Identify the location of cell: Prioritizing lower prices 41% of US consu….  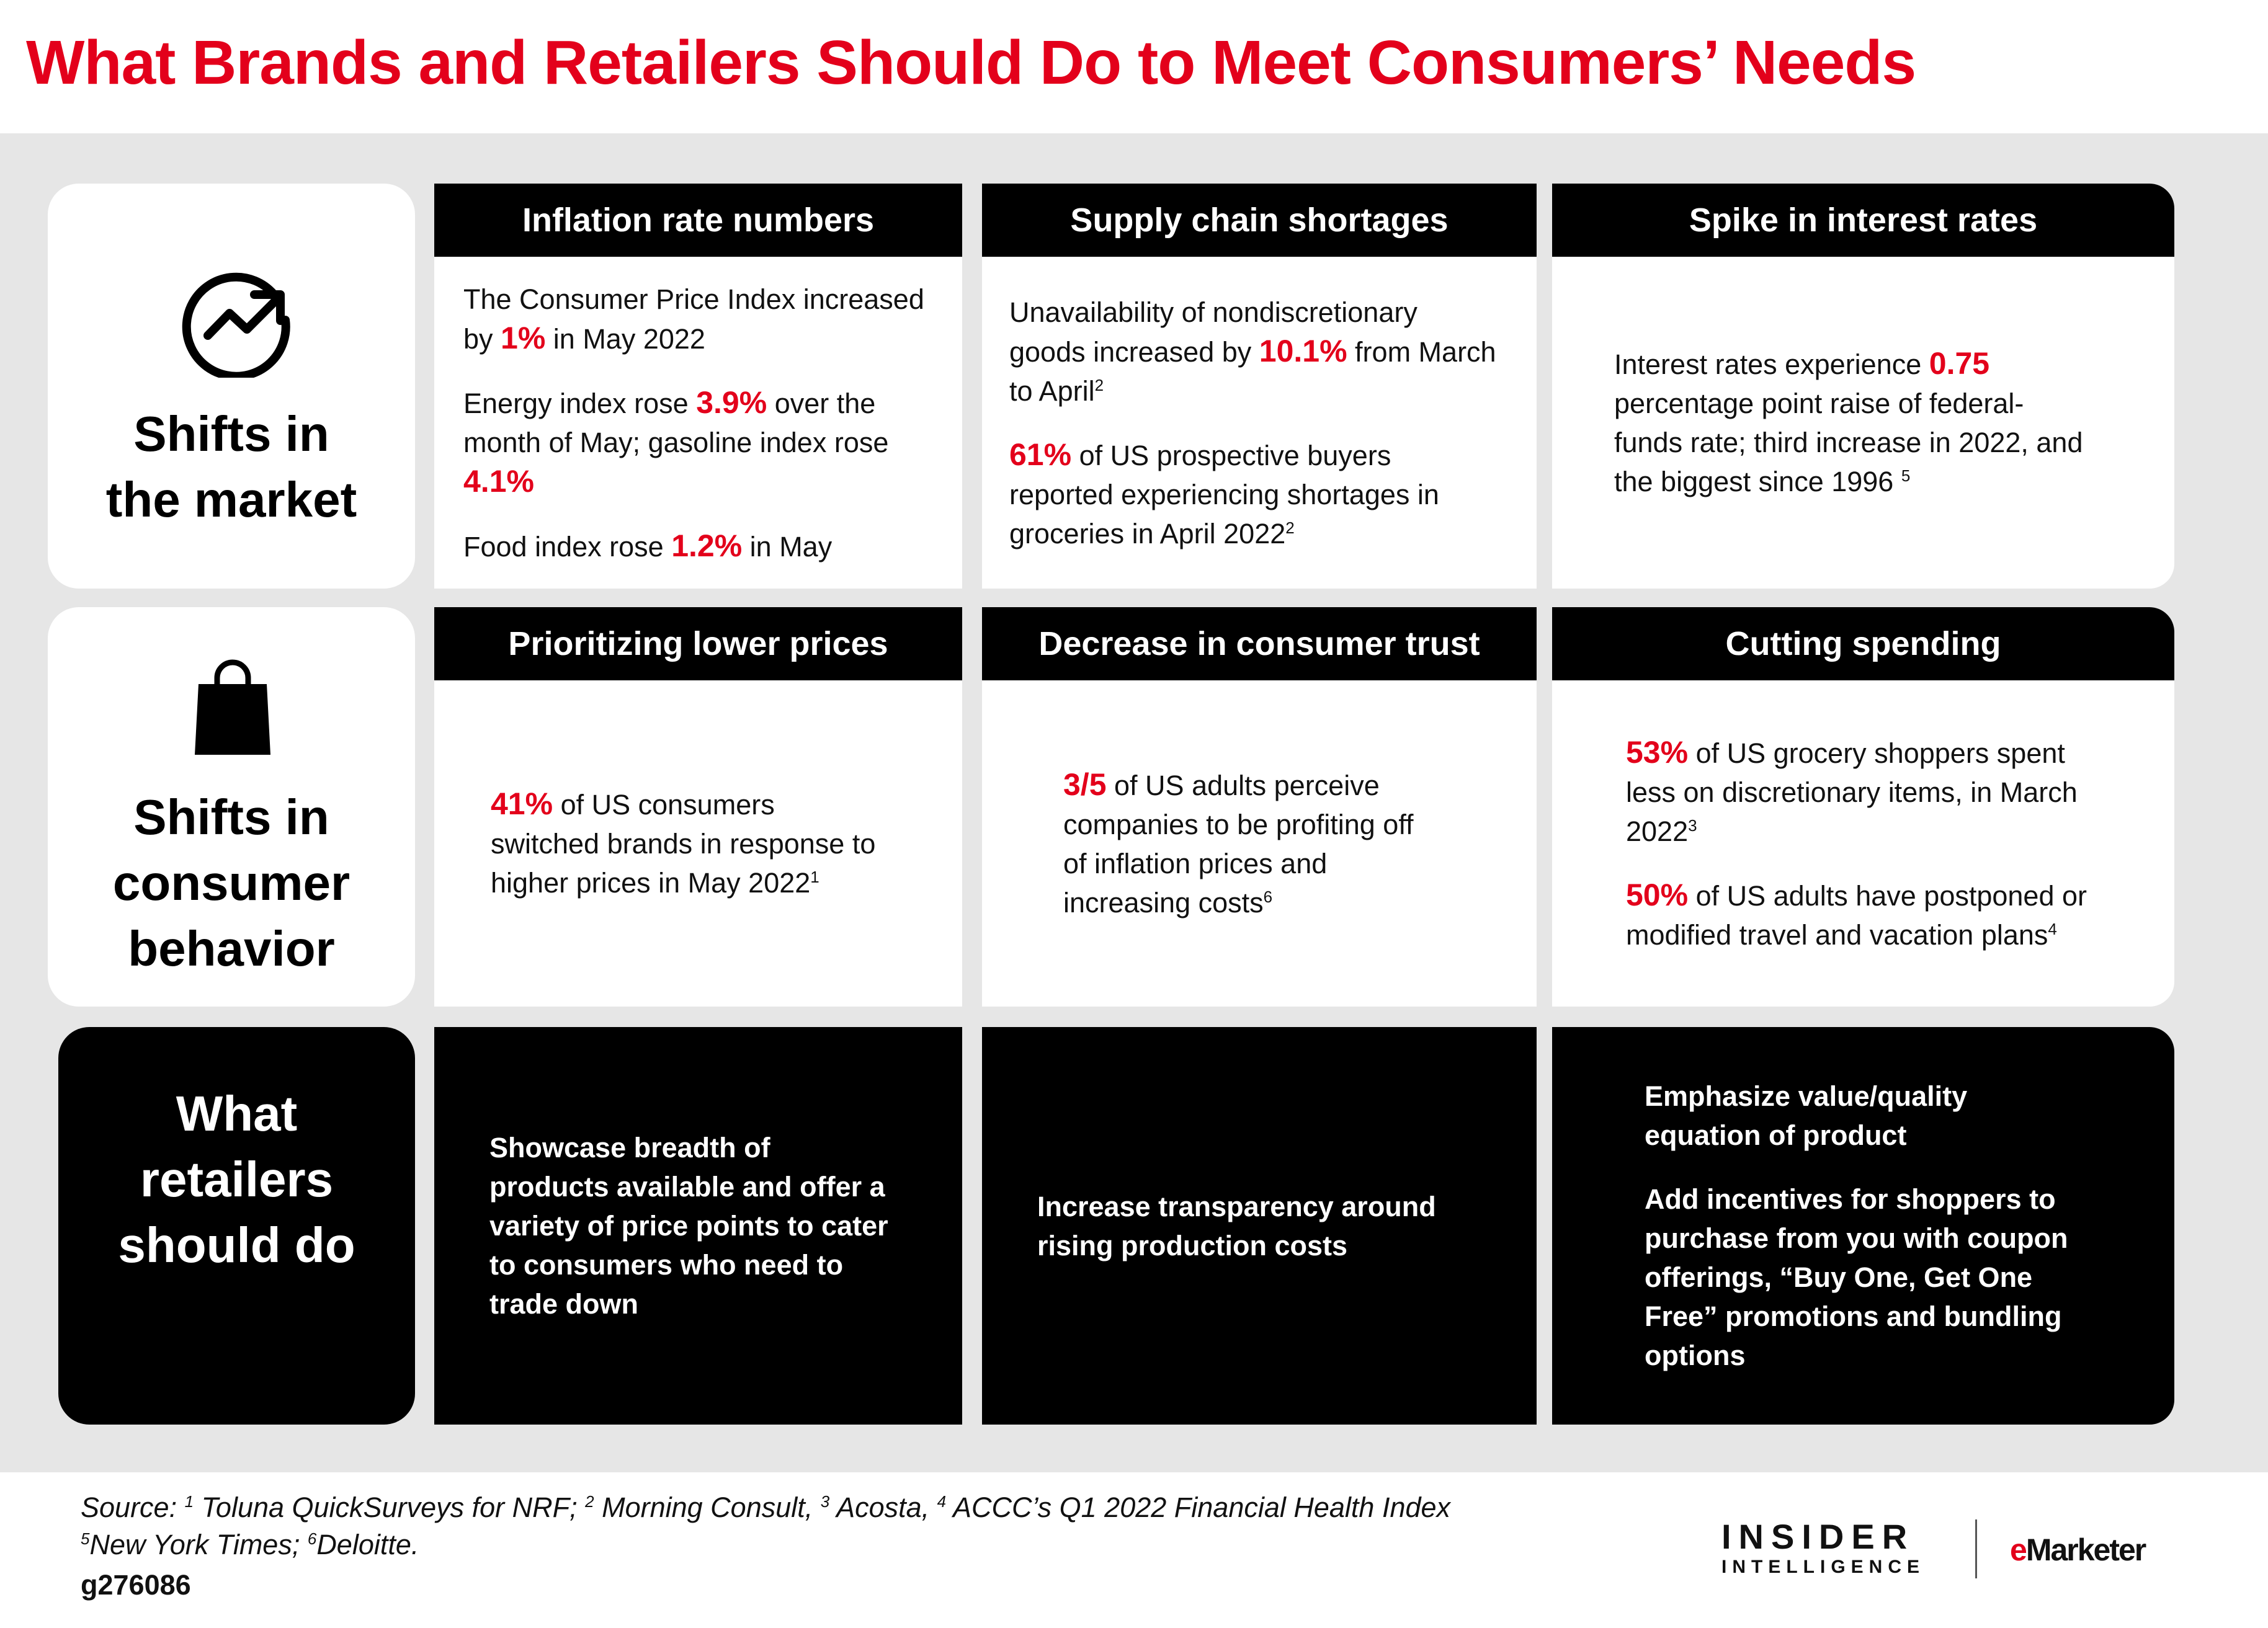
(698, 807).